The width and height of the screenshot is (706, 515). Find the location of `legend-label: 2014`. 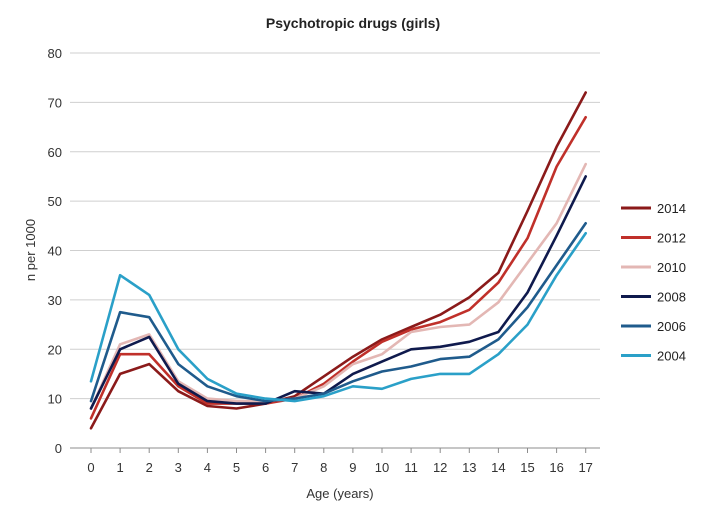

legend-label: 2014 is located at coordinates (671, 208).